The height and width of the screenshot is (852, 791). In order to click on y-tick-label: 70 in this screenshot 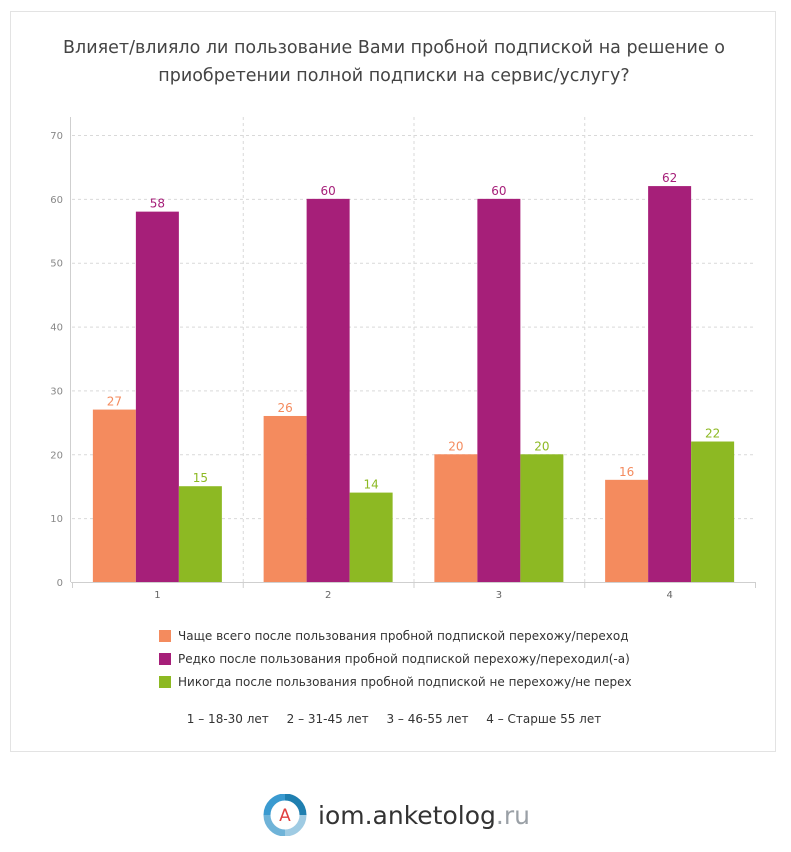, I will do `click(56, 136)`.